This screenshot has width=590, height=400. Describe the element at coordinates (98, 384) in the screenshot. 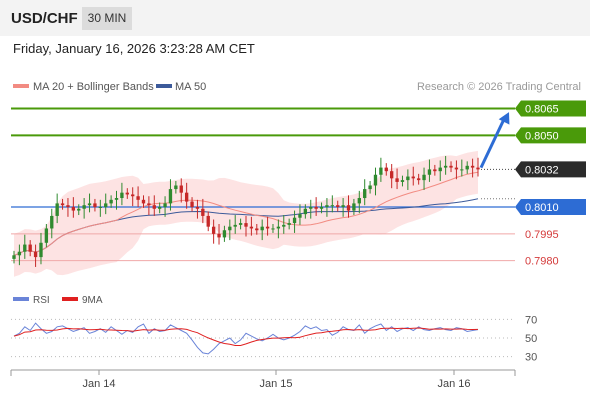

I see `x-tick-label-0: Jan 14` at that location.